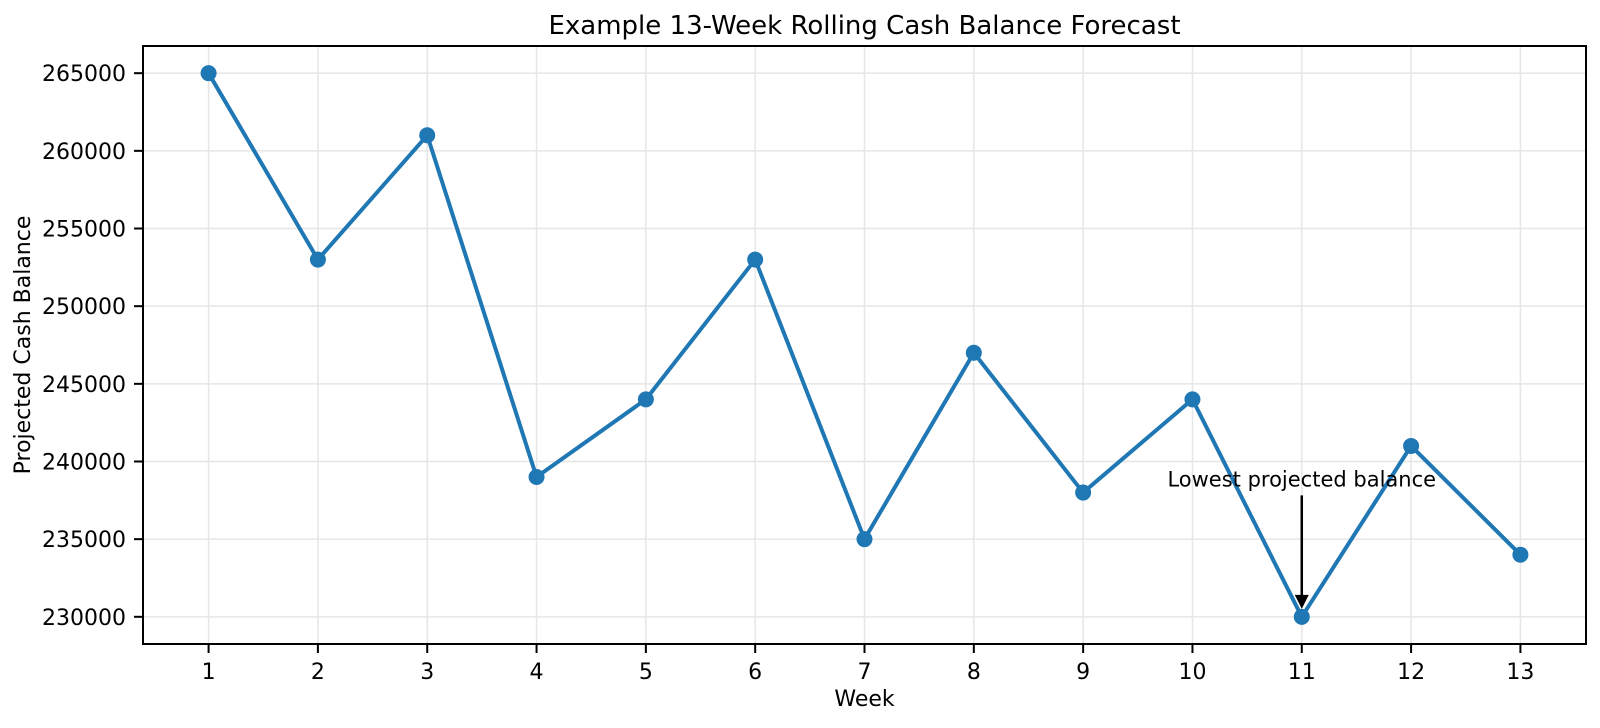 The width and height of the screenshot is (1600, 728). I want to click on y-tick-label: 235000, so click(84, 540).